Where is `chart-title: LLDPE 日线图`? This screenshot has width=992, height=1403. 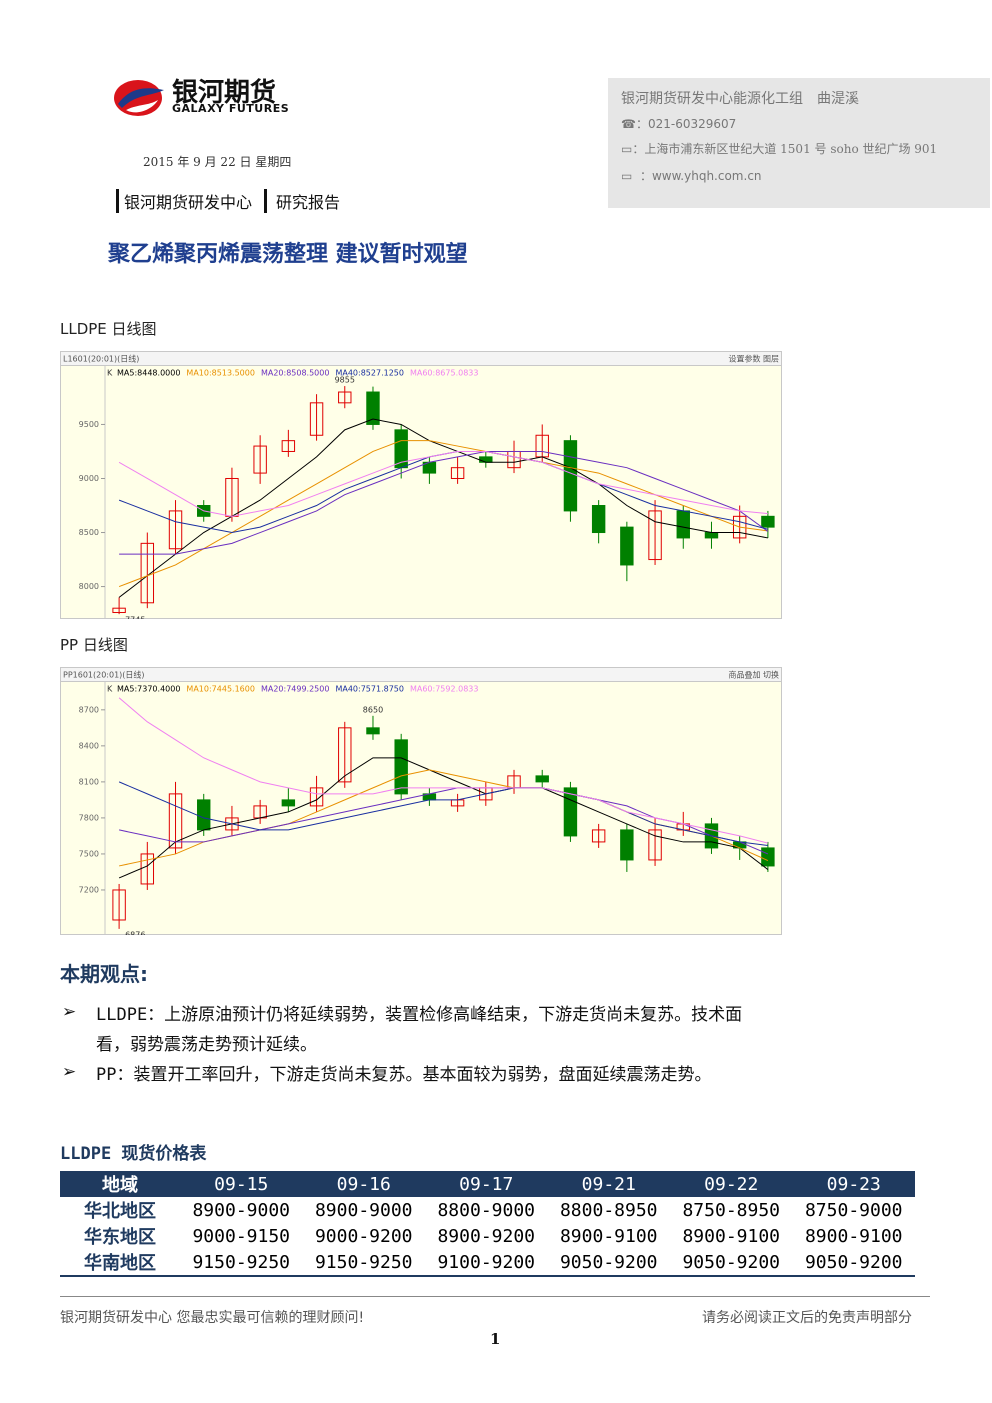
chart-title: LLDPE 日线图 is located at coordinates (108, 329).